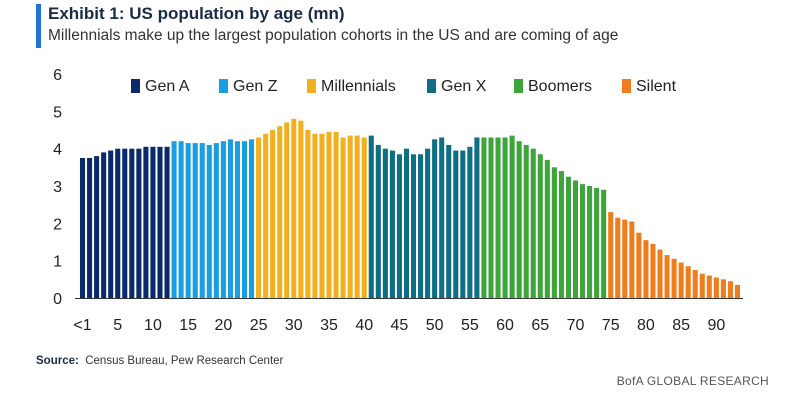 Image resolution: width=793 pixels, height=402 pixels. Describe the element at coordinates (692, 381) in the screenshot. I see `footer-brand: BofA GLOBAL RESEARCH` at that location.